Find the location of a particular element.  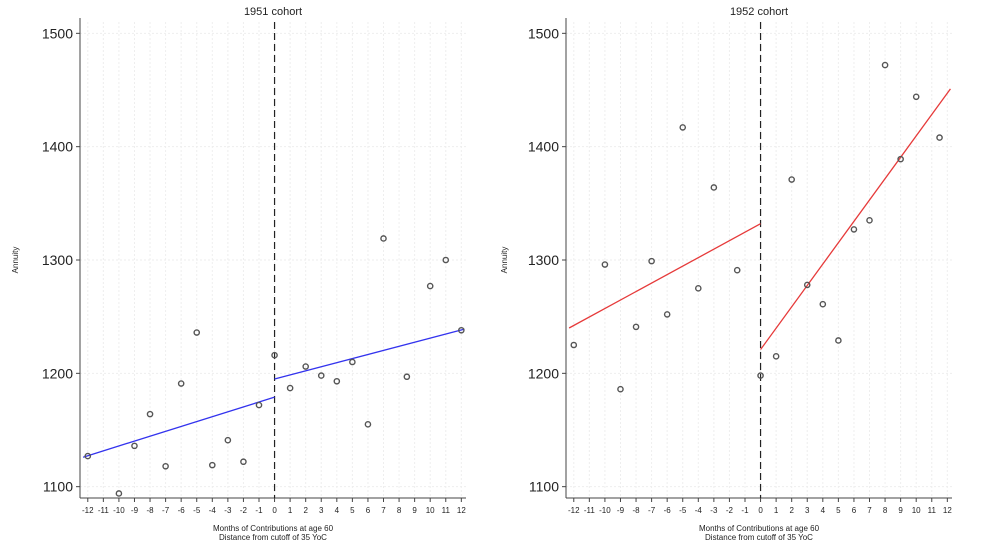

chart-title: 1951 cohort is located at coordinates (273, 12).